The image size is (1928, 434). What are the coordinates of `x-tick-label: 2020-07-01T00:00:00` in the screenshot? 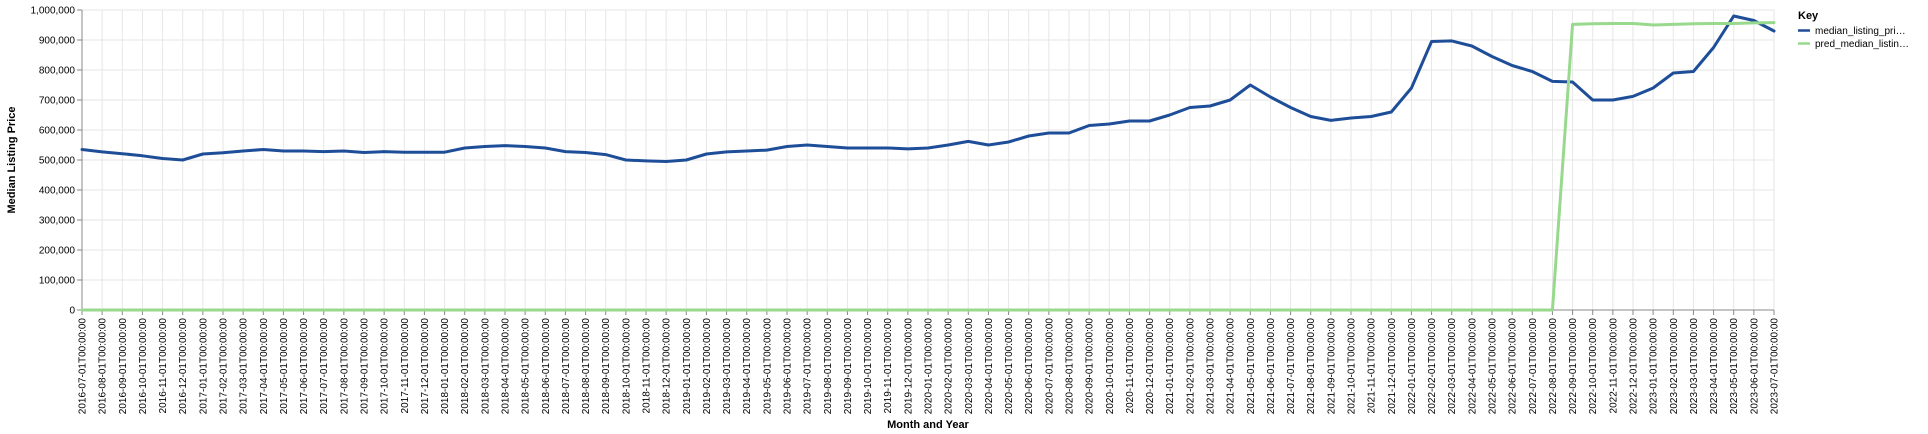 It's located at (1049, 366).